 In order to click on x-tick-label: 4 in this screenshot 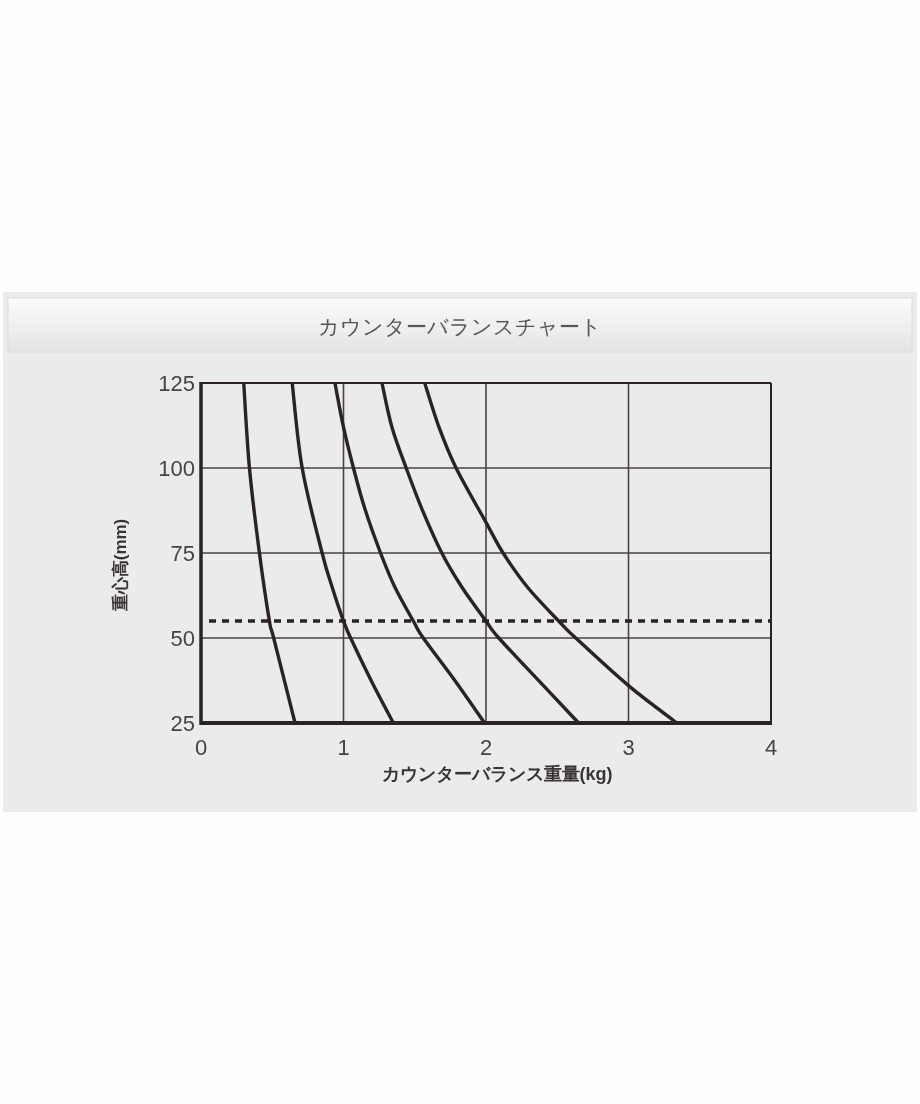, I will do `click(771, 747)`.